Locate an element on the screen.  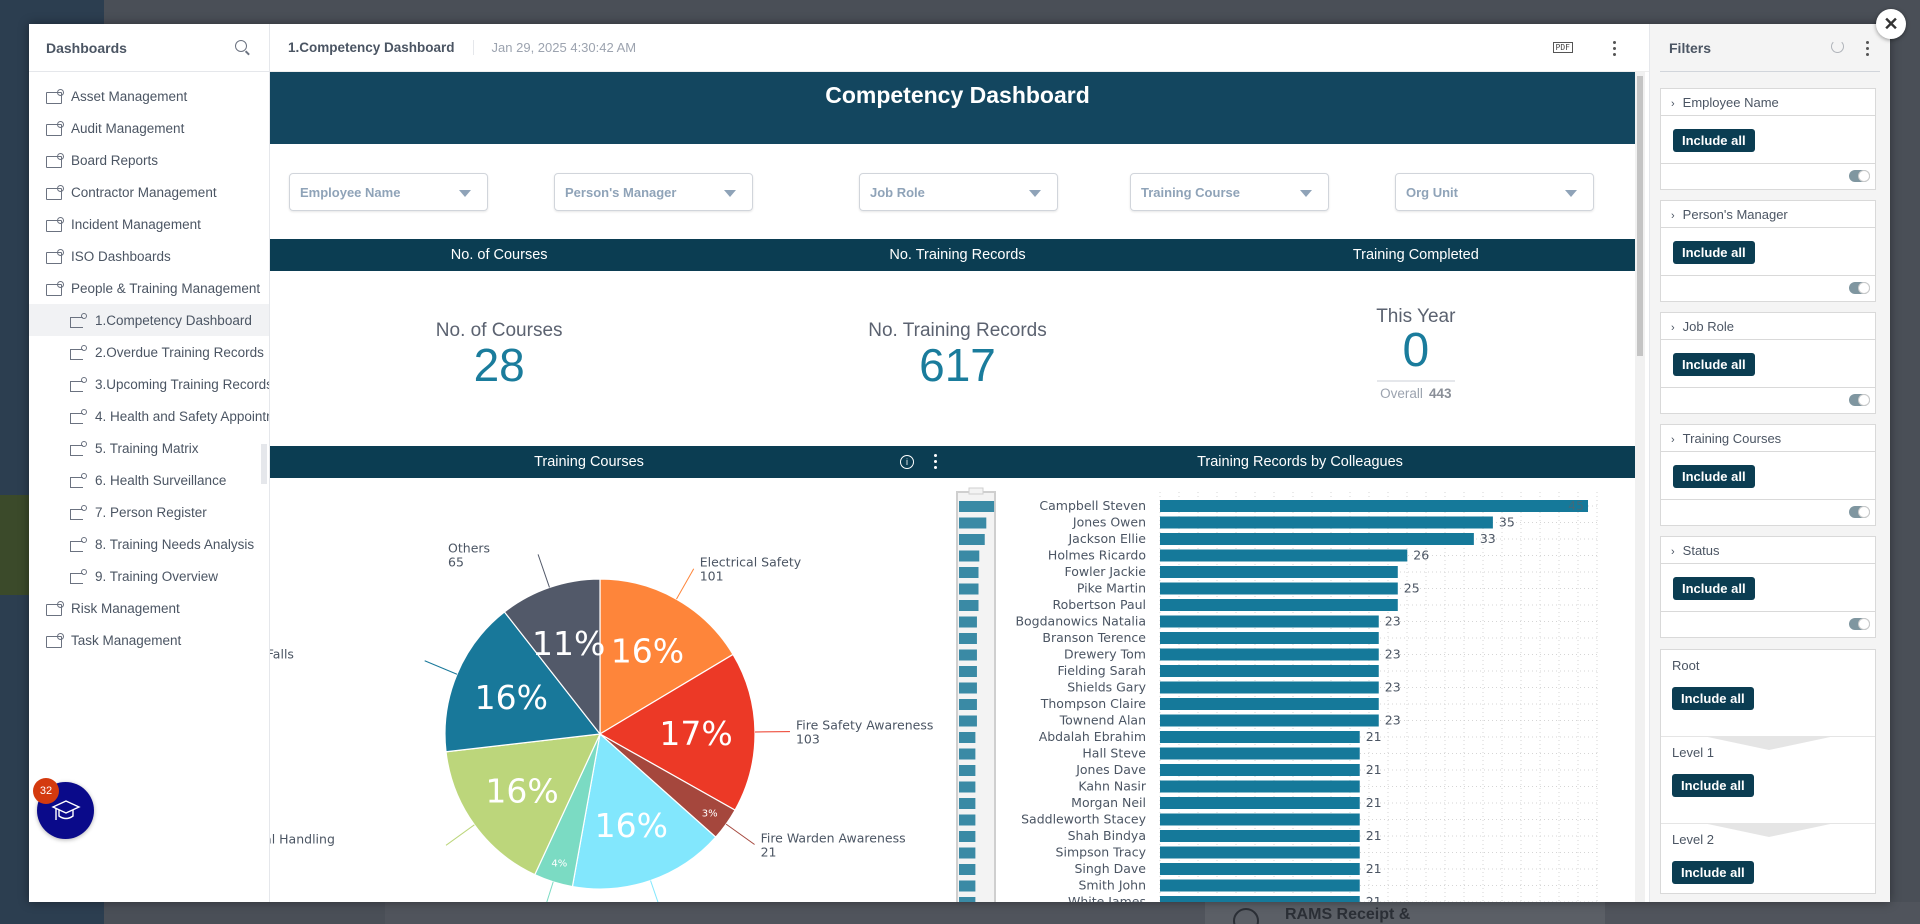
sidebar-item: 3.Upcoming Training Records is located at coordinates (149, 384).